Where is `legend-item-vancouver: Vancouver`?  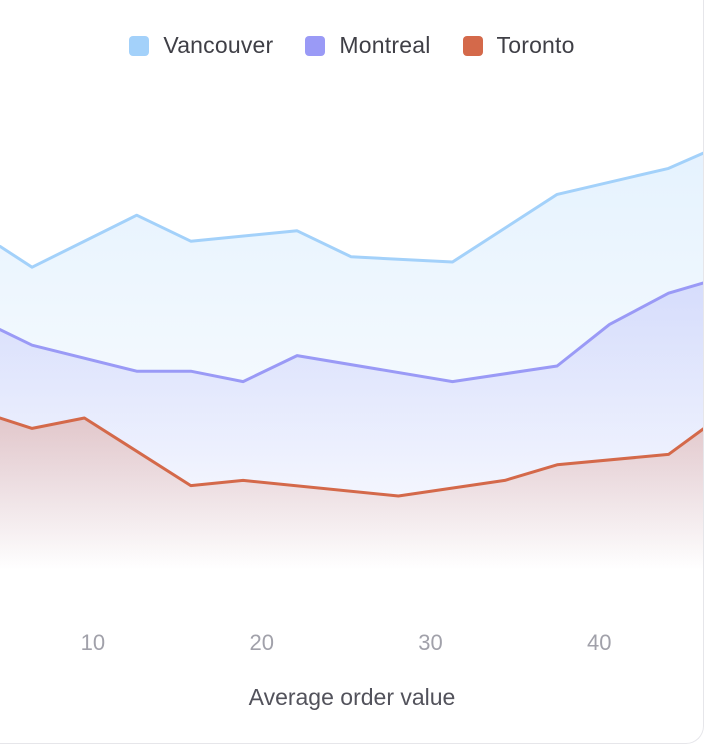
legend-item-vancouver: Vancouver is located at coordinates (201, 45).